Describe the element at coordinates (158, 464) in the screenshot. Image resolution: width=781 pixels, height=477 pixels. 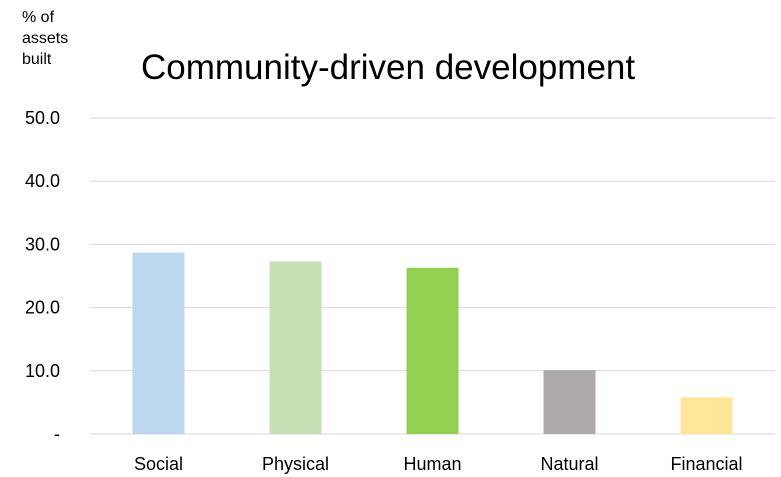
I see `x-tick-label-social: Social` at that location.